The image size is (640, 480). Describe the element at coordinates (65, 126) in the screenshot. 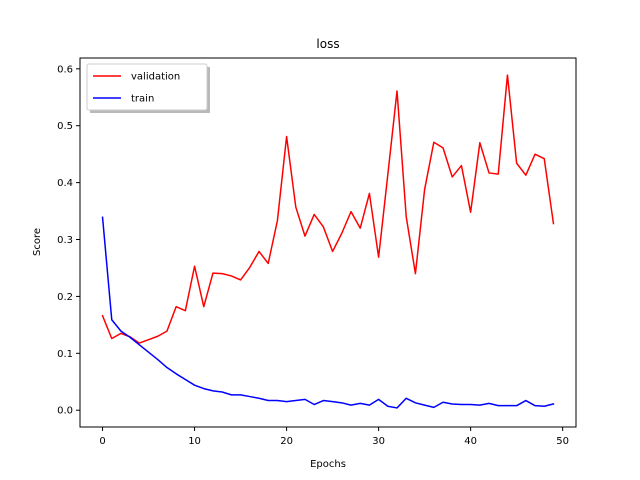

I see `y-tick-label: 0.5` at that location.